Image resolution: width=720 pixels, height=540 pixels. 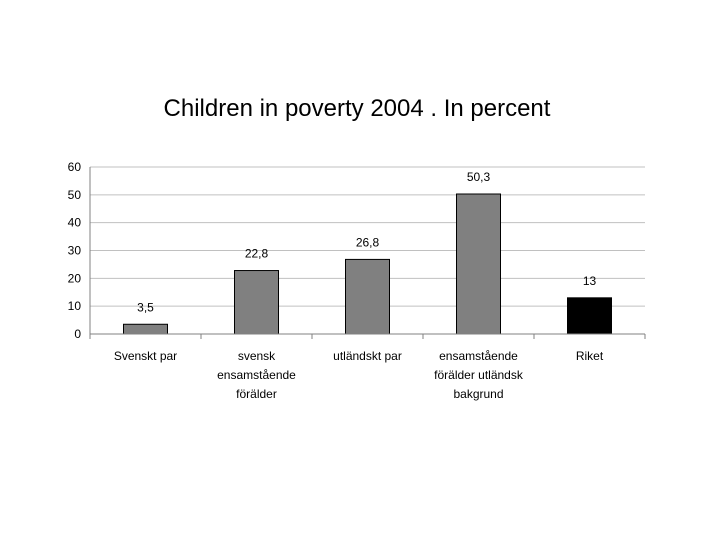 What do you see at coordinates (367, 356) in the screenshot?
I see `category-label: utländskt par` at bounding box center [367, 356].